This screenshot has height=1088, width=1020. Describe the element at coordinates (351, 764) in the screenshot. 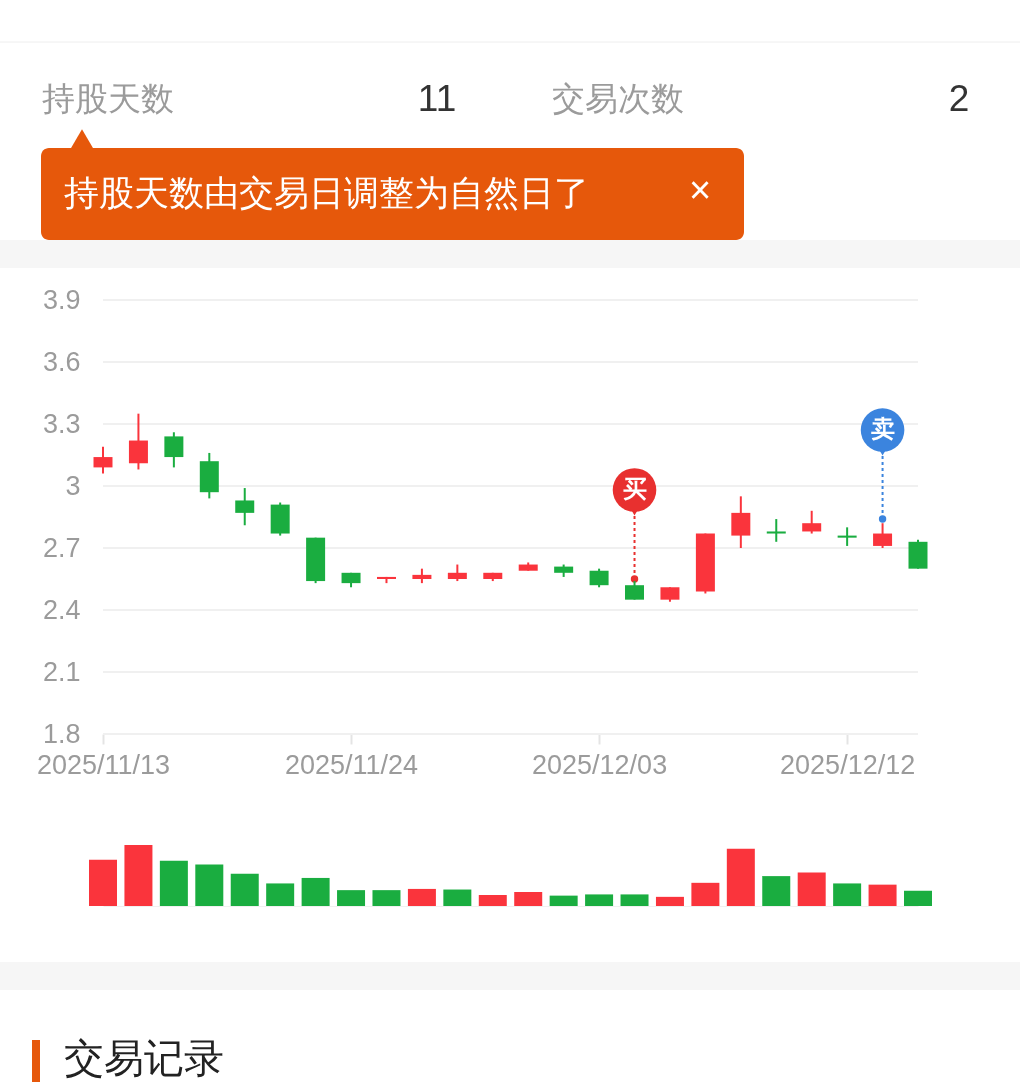

I see `x-tick-label: 2025/11/24` at that location.